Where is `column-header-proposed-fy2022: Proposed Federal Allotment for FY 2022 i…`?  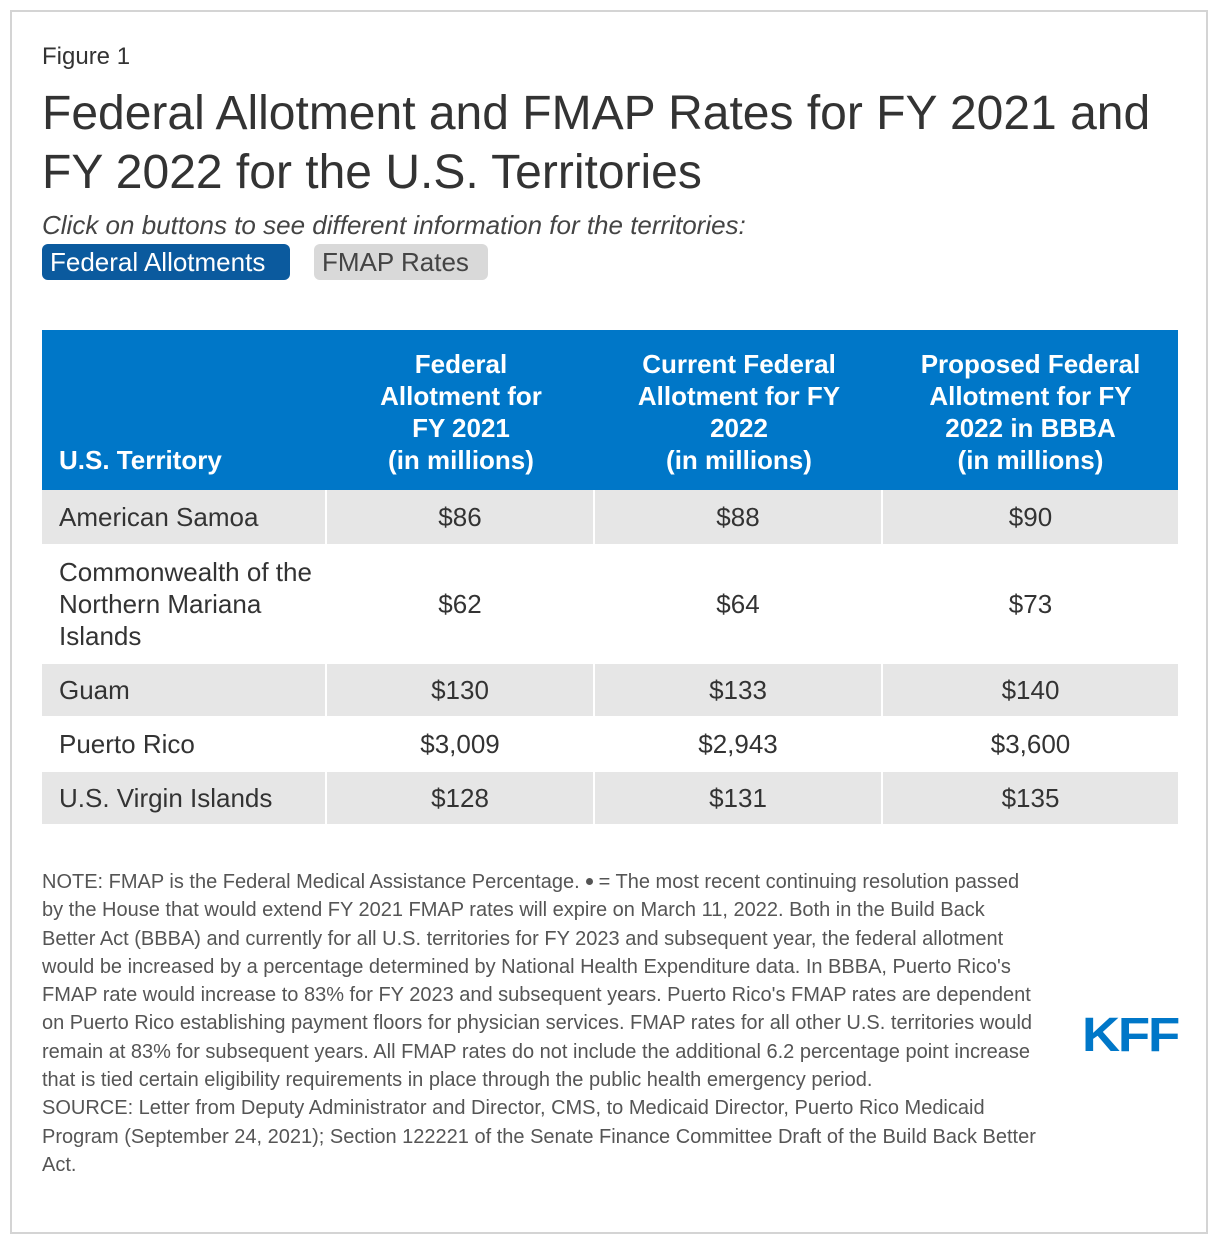
column-header-proposed-fy2022: Proposed Federal Allotment for FY 2022 i… is located at coordinates (1030, 410).